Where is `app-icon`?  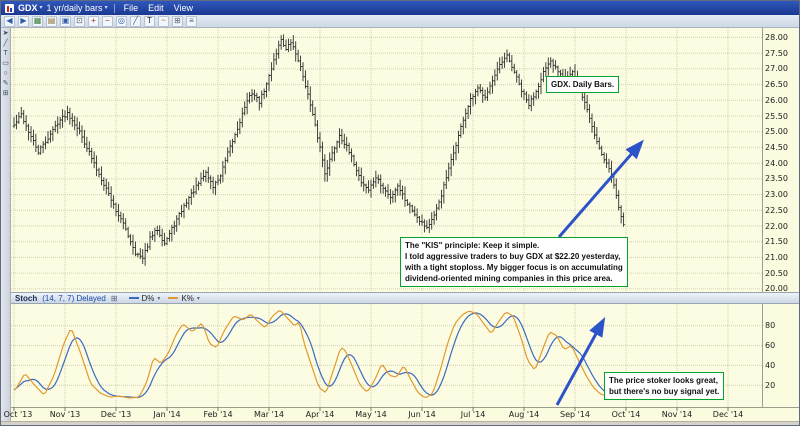
app-icon is located at coordinates (9, 8).